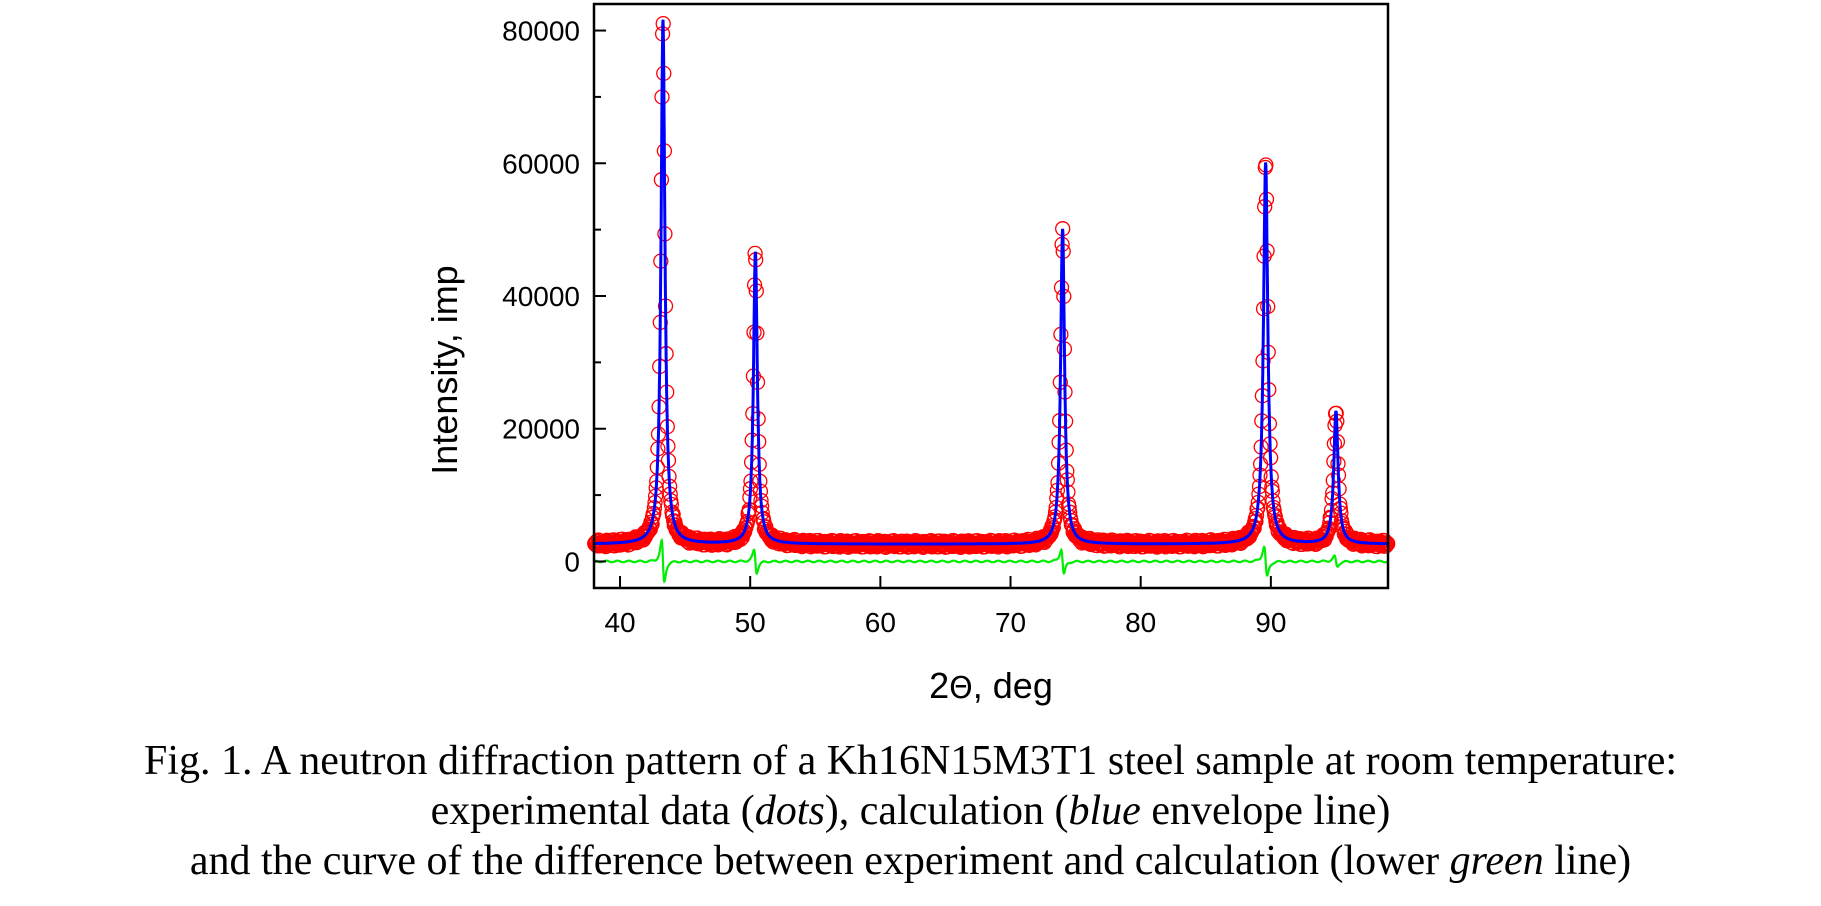  Describe the element at coordinates (880, 622) in the screenshot. I see `x-tick-label: 60` at that location.